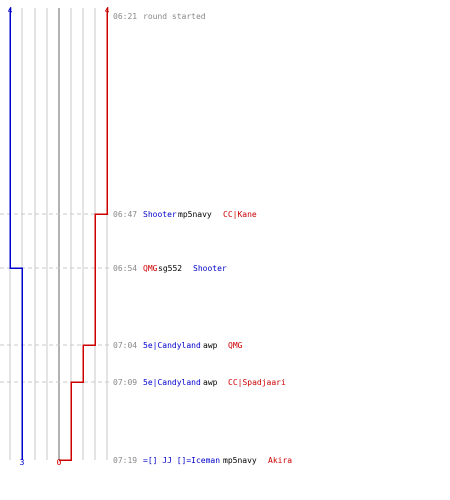  Describe the element at coordinates (125, 16) in the screenshot. I see `event-time: 06:21` at that location.